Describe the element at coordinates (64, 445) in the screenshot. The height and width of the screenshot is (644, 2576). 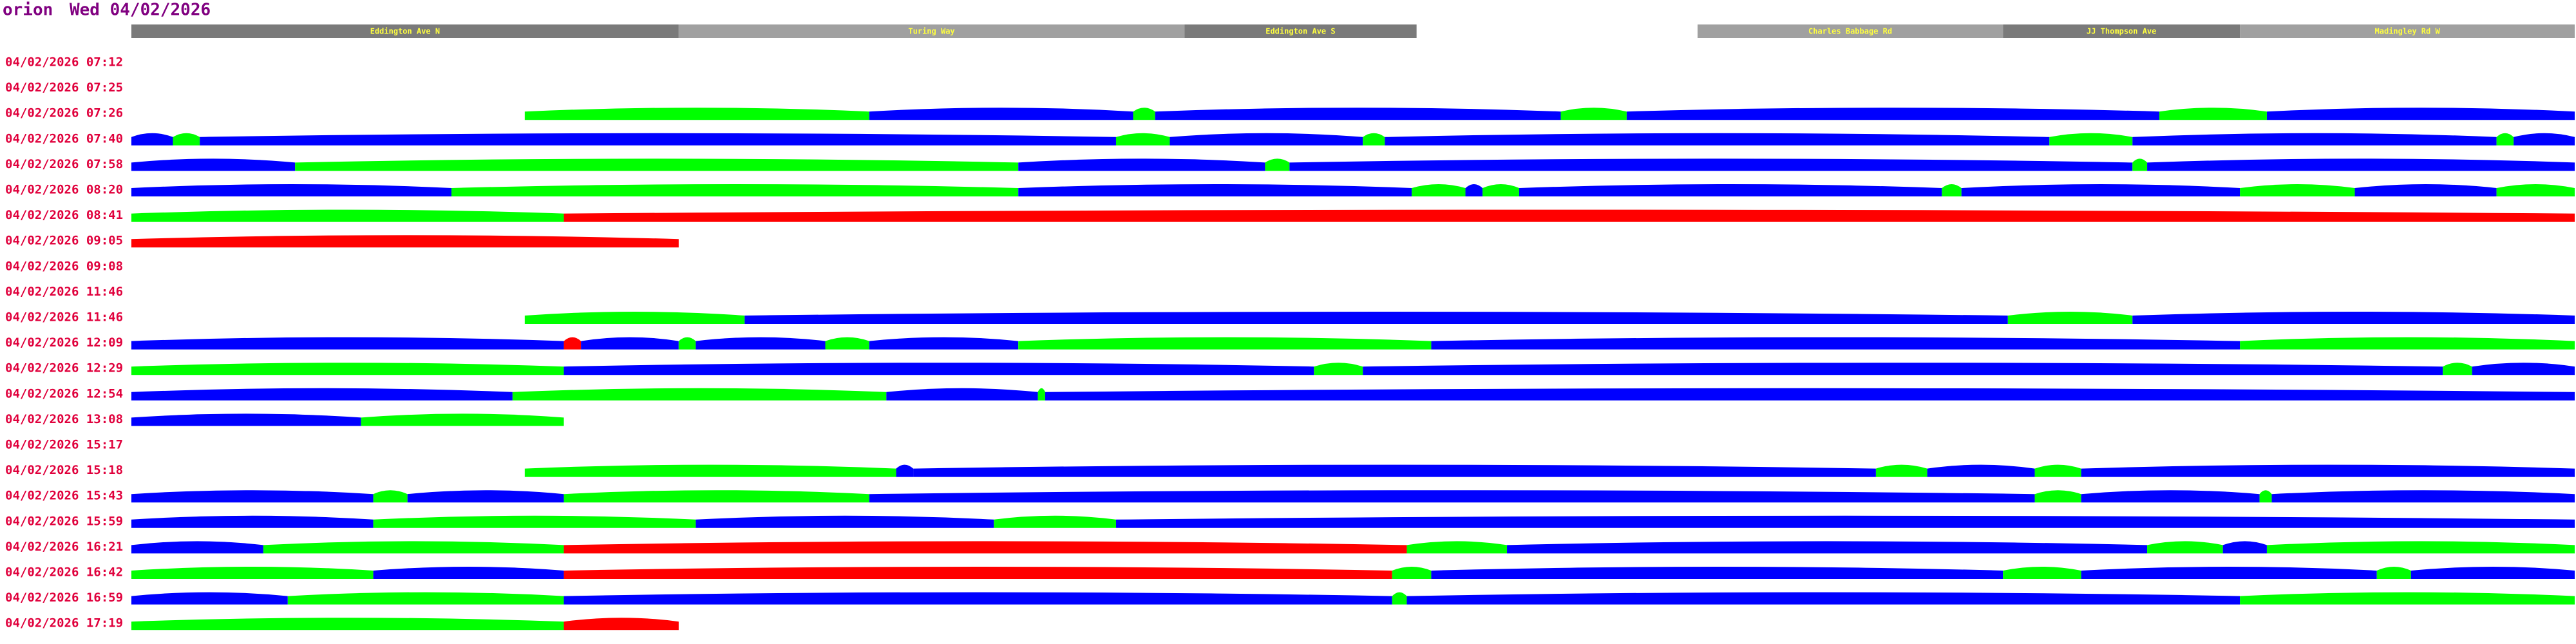
I see `journey-time: 04/02/2026 15:17` at that location.